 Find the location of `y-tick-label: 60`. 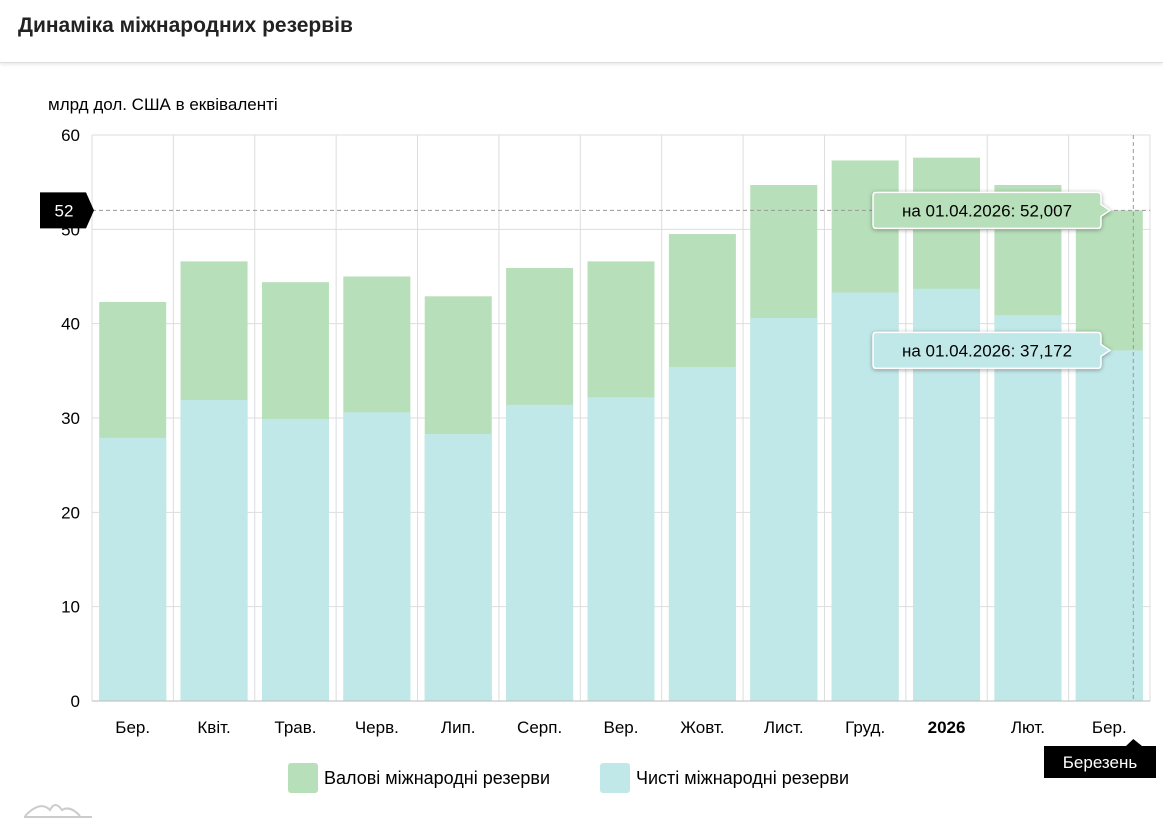

y-tick-label: 60 is located at coordinates (70, 135).